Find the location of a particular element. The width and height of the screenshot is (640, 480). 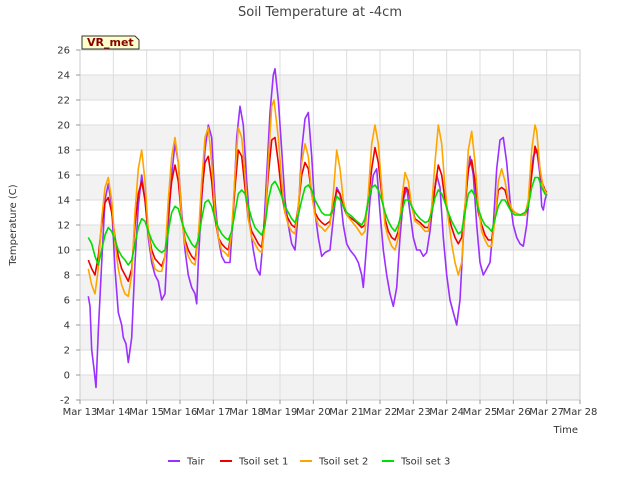

x-tick-label: Mar 16 is located at coordinates (180, 412).